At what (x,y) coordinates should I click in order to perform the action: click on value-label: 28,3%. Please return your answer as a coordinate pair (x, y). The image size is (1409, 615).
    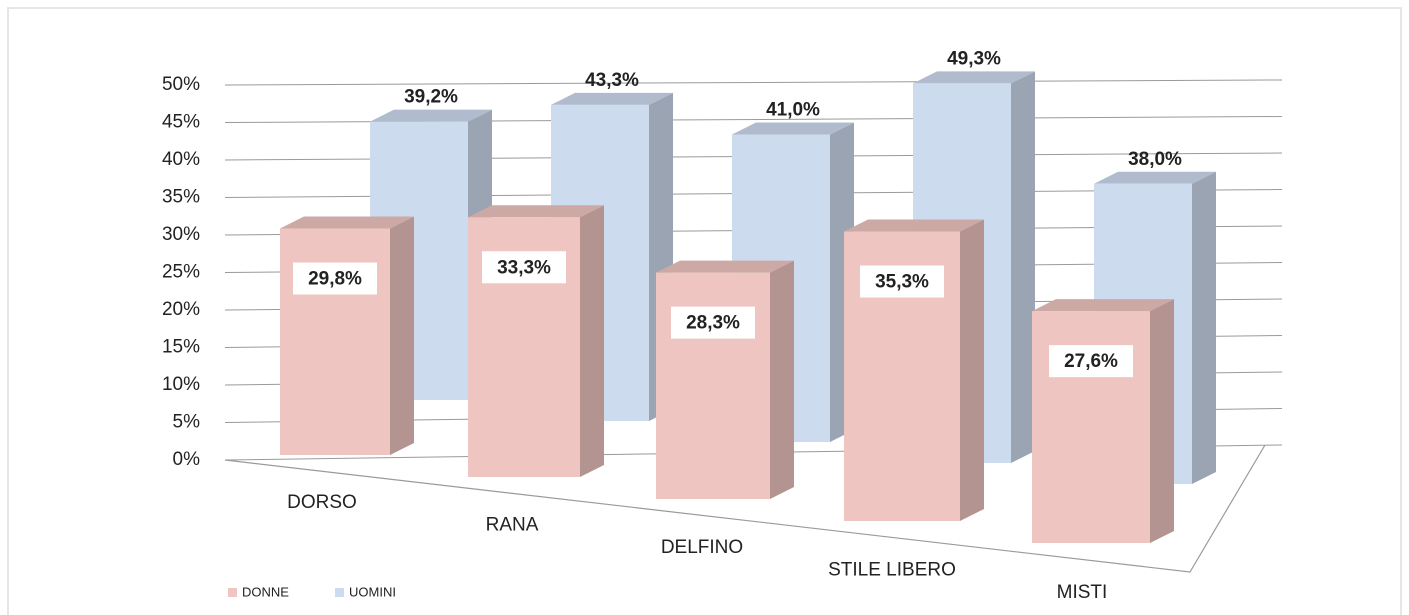
    Looking at the image, I should click on (713, 323).